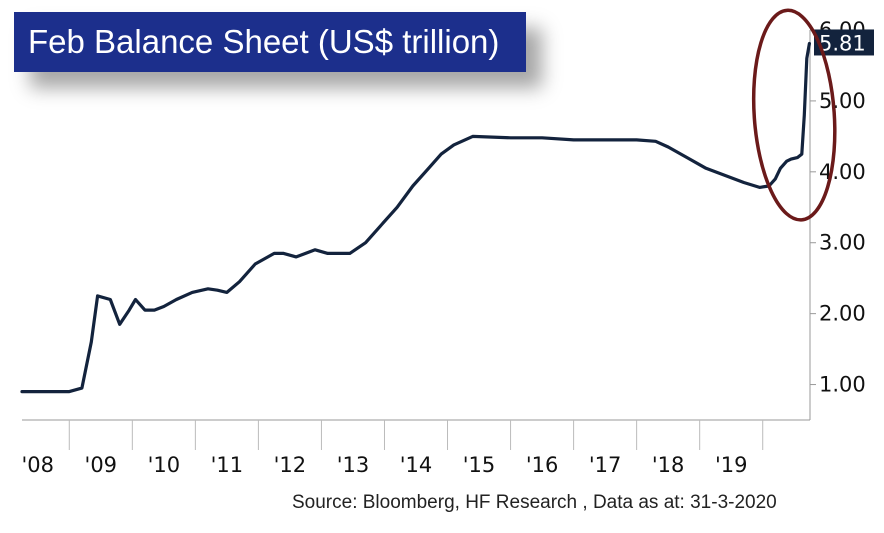 The image size is (884, 533). What do you see at coordinates (842, 385) in the screenshot?
I see `y-tick-label: 1.00` at bounding box center [842, 385].